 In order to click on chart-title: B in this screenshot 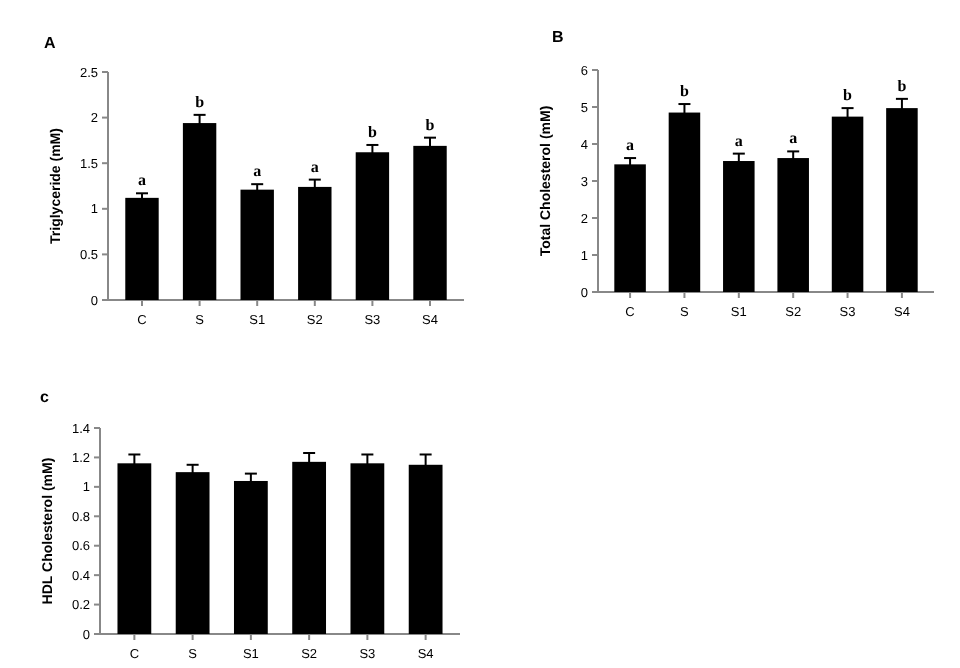, I will do `click(558, 37)`.